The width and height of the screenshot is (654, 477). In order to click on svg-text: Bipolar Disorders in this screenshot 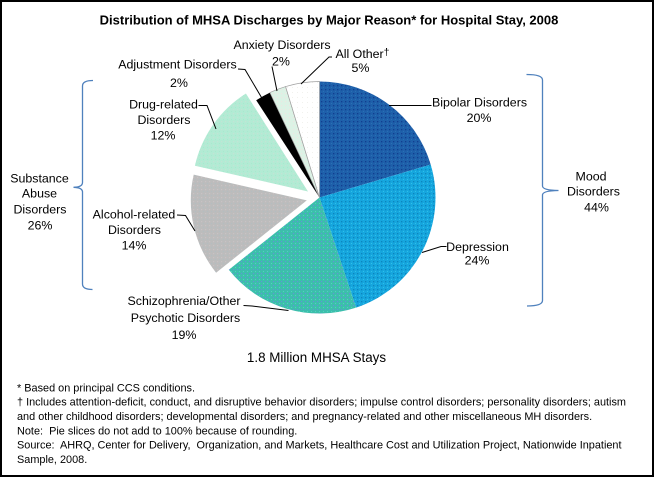, I will do `click(479, 103)`.